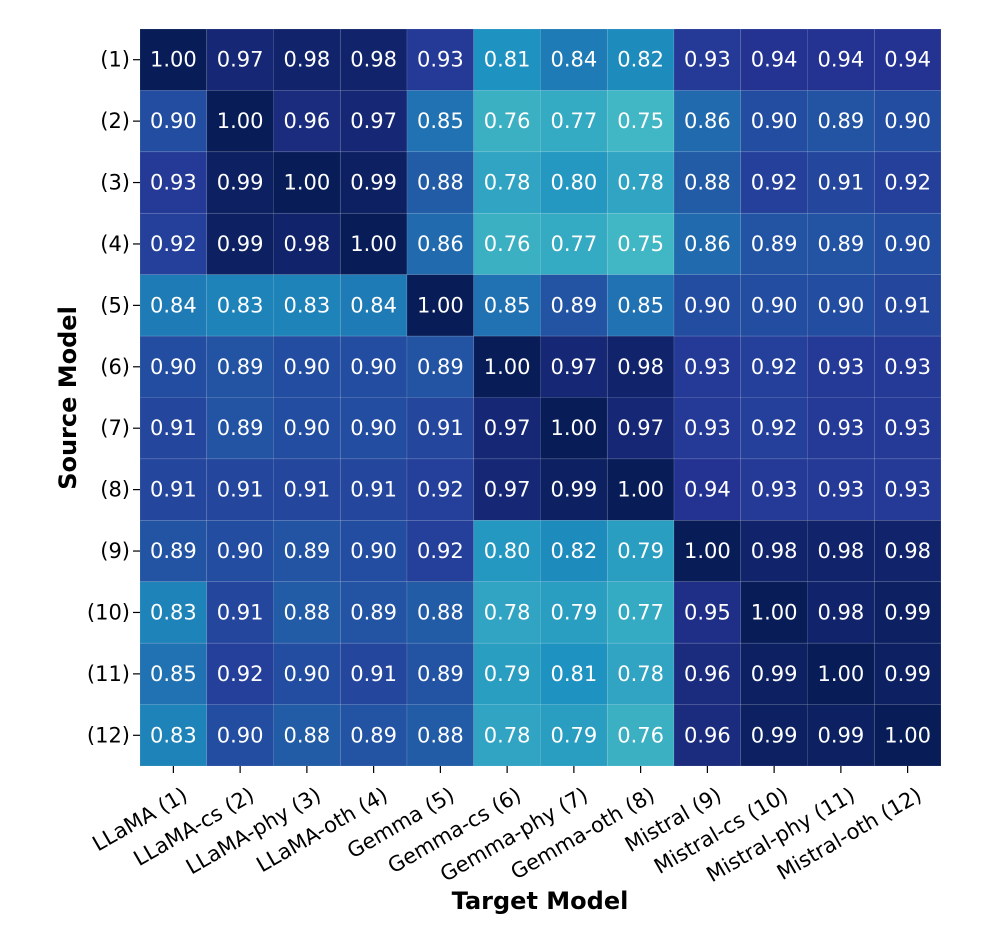 The width and height of the screenshot is (993, 951). I want to click on cell-value-label: 0.85, so click(640, 305).